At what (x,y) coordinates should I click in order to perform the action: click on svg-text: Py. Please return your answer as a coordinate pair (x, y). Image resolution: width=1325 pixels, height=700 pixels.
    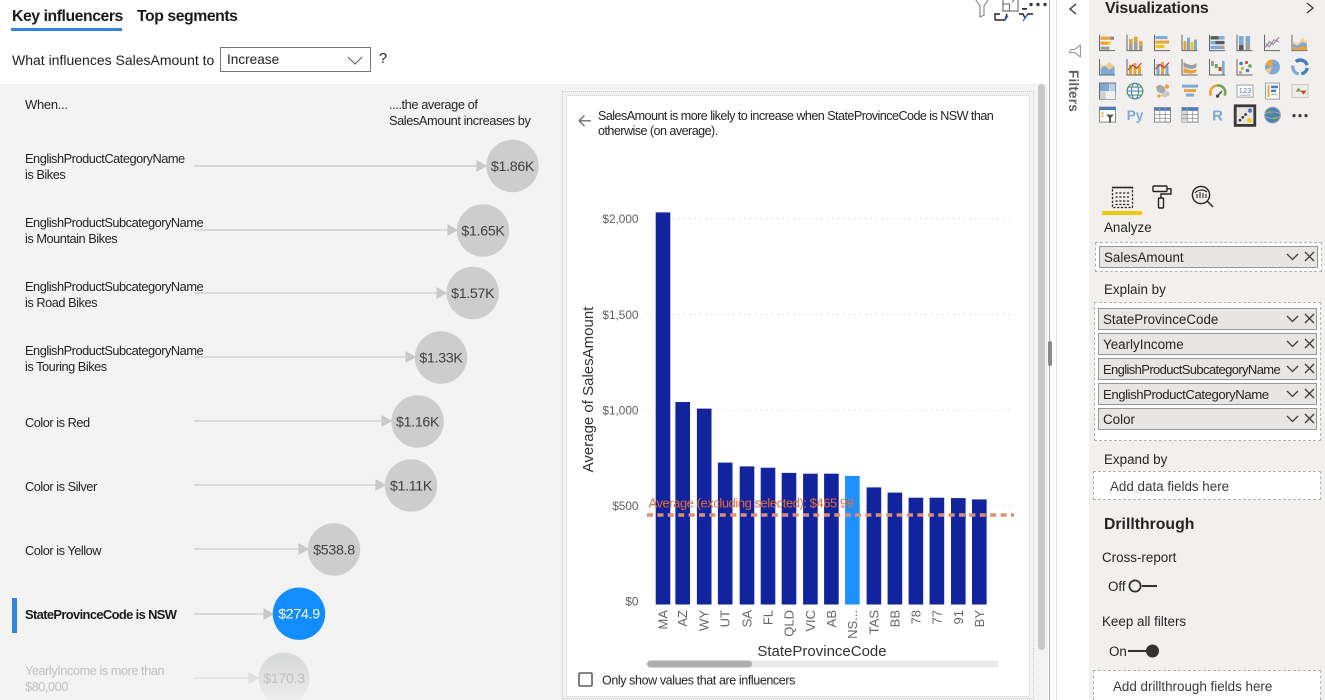
    Looking at the image, I should click on (1135, 115).